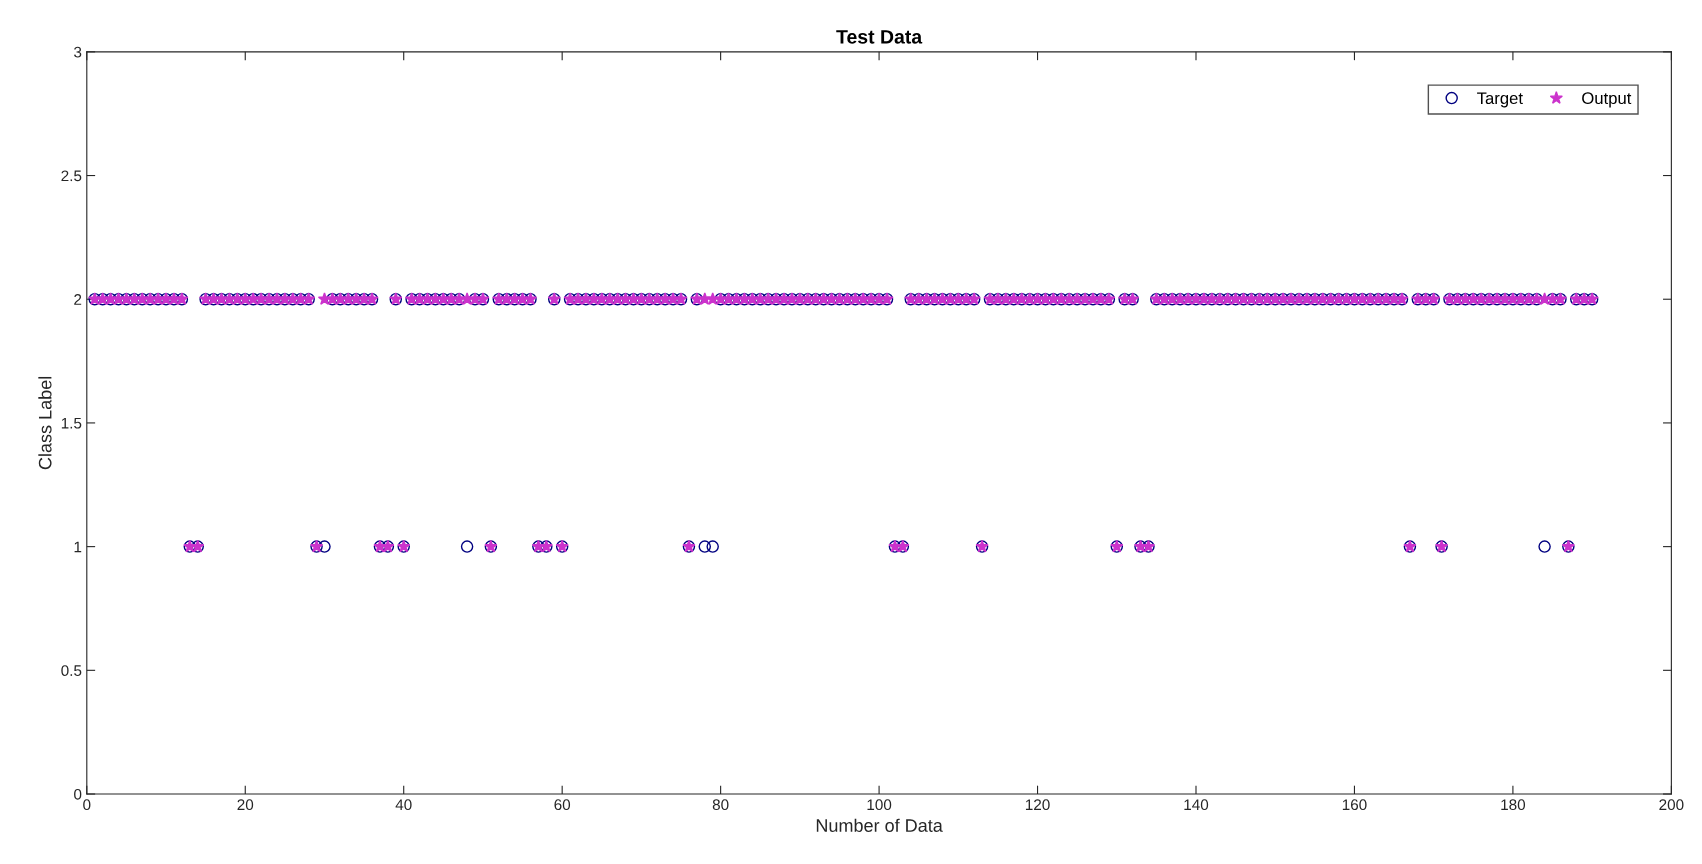  I want to click on x-tick-label: 0, so click(87, 805).